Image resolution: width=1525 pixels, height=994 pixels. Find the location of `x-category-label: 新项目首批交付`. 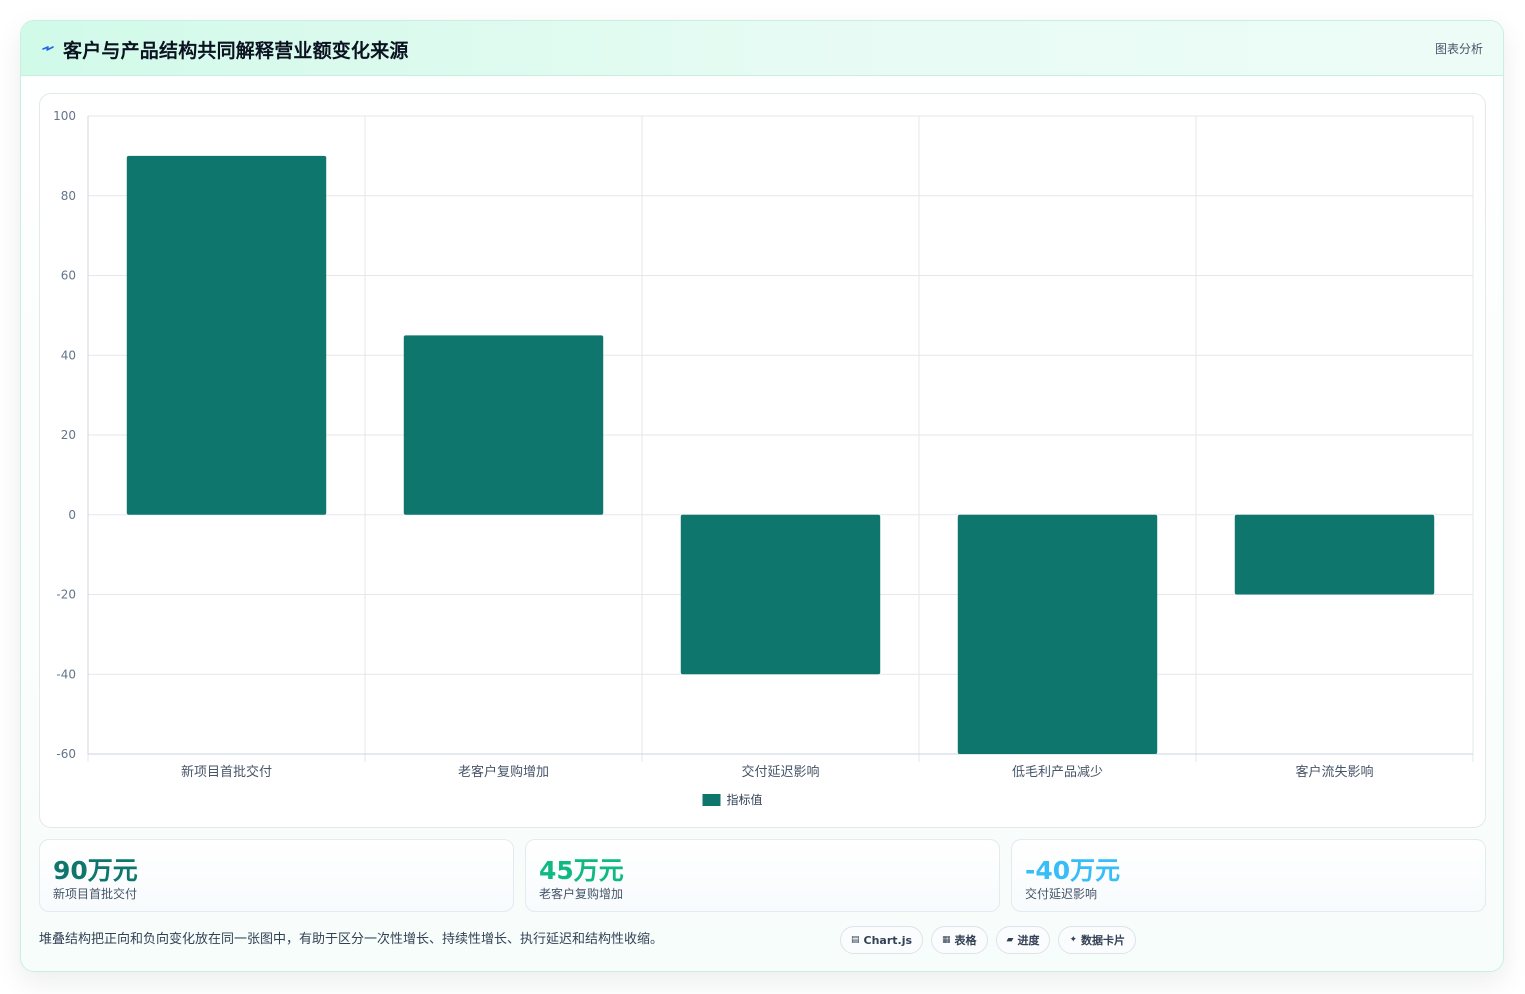

x-category-label: 新项目首批交付 is located at coordinates (226, 772).